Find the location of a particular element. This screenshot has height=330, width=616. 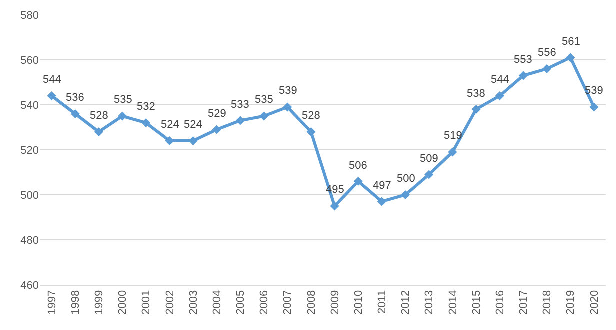

data-label: 538 is located at coordinates (476, 94).